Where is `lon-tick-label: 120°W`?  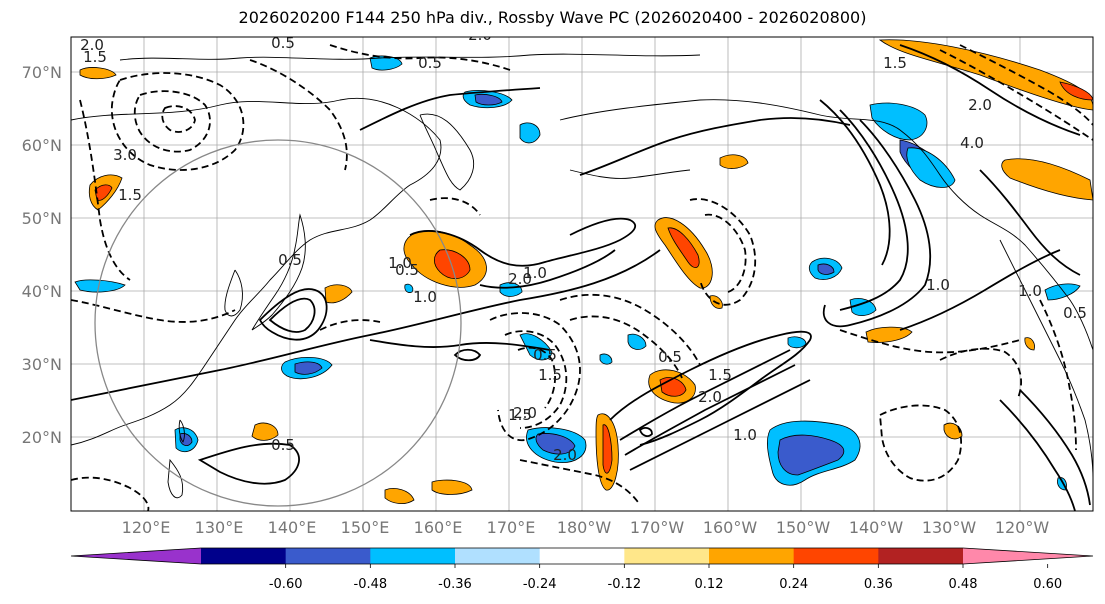 lon-tick-label: 120°W is located at coordinates (1022, 527).